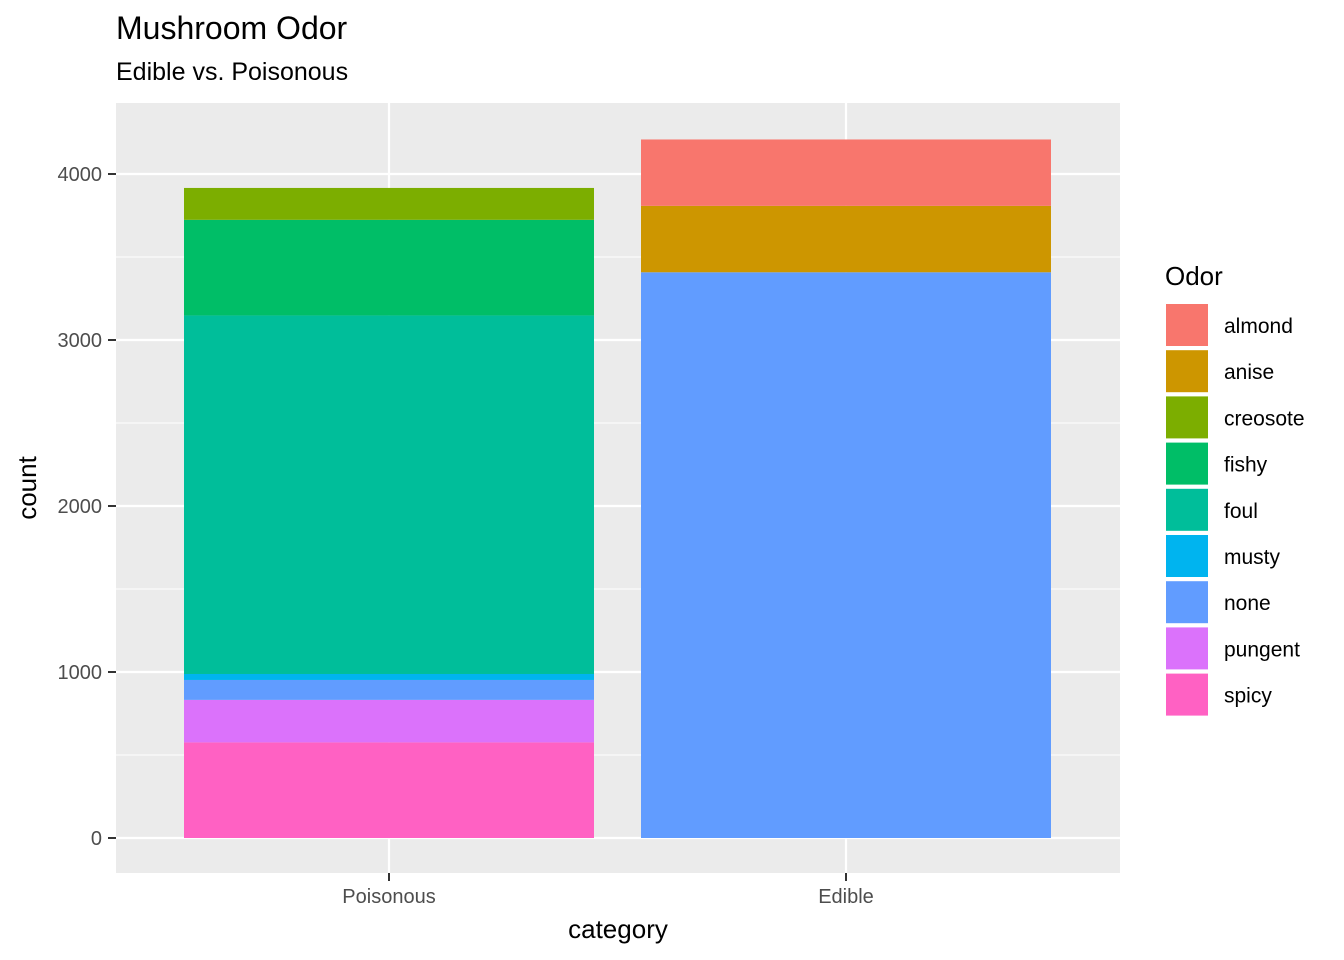  Describe the element at coordinates (96, 839) in the screenshot. I see `y-tick-label: 0` at that location.